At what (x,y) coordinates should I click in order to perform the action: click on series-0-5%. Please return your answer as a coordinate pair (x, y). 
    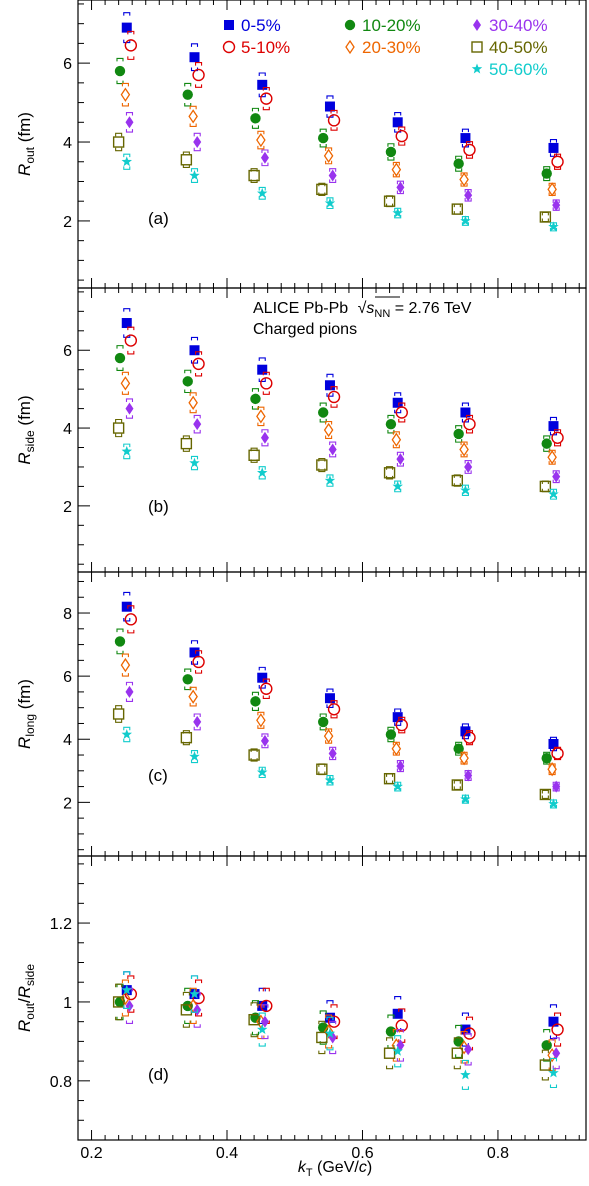
    Looking at the image, I should click on (340, 671).